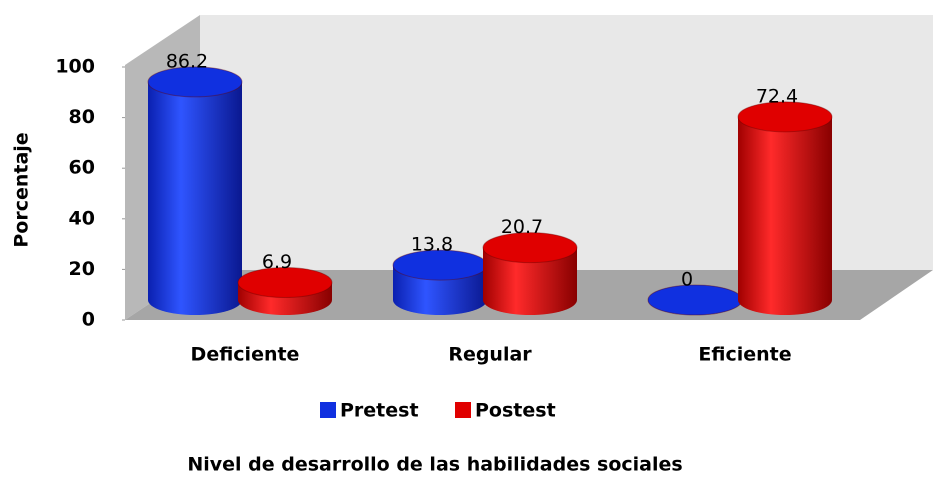 The image size is (933, 490). I want to click on y-tick-label: 80, so click(82, 117).